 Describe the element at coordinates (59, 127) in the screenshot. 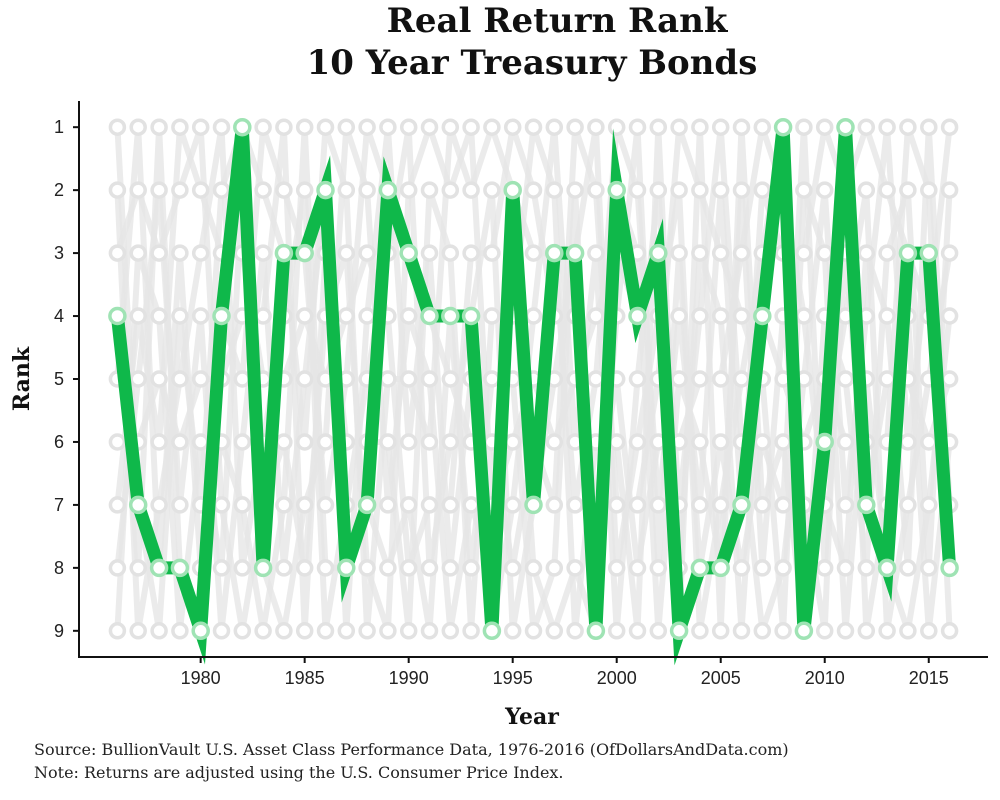

I see `y-tick-label: 1` at that location.